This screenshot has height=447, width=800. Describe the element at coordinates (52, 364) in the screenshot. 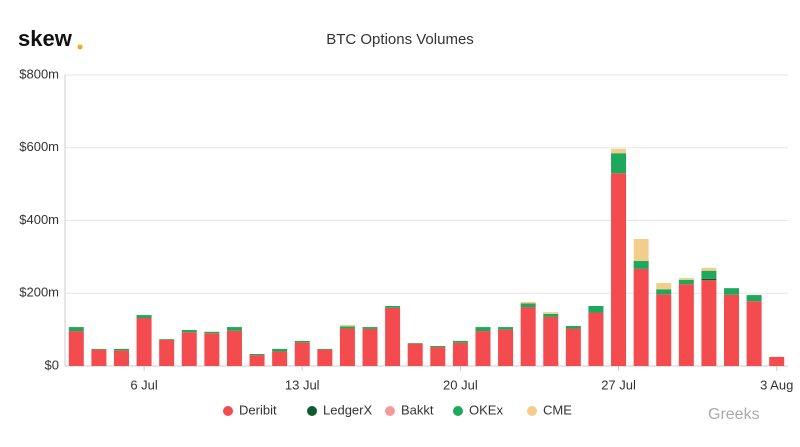

I see `y-tick-label: $0` at that location.